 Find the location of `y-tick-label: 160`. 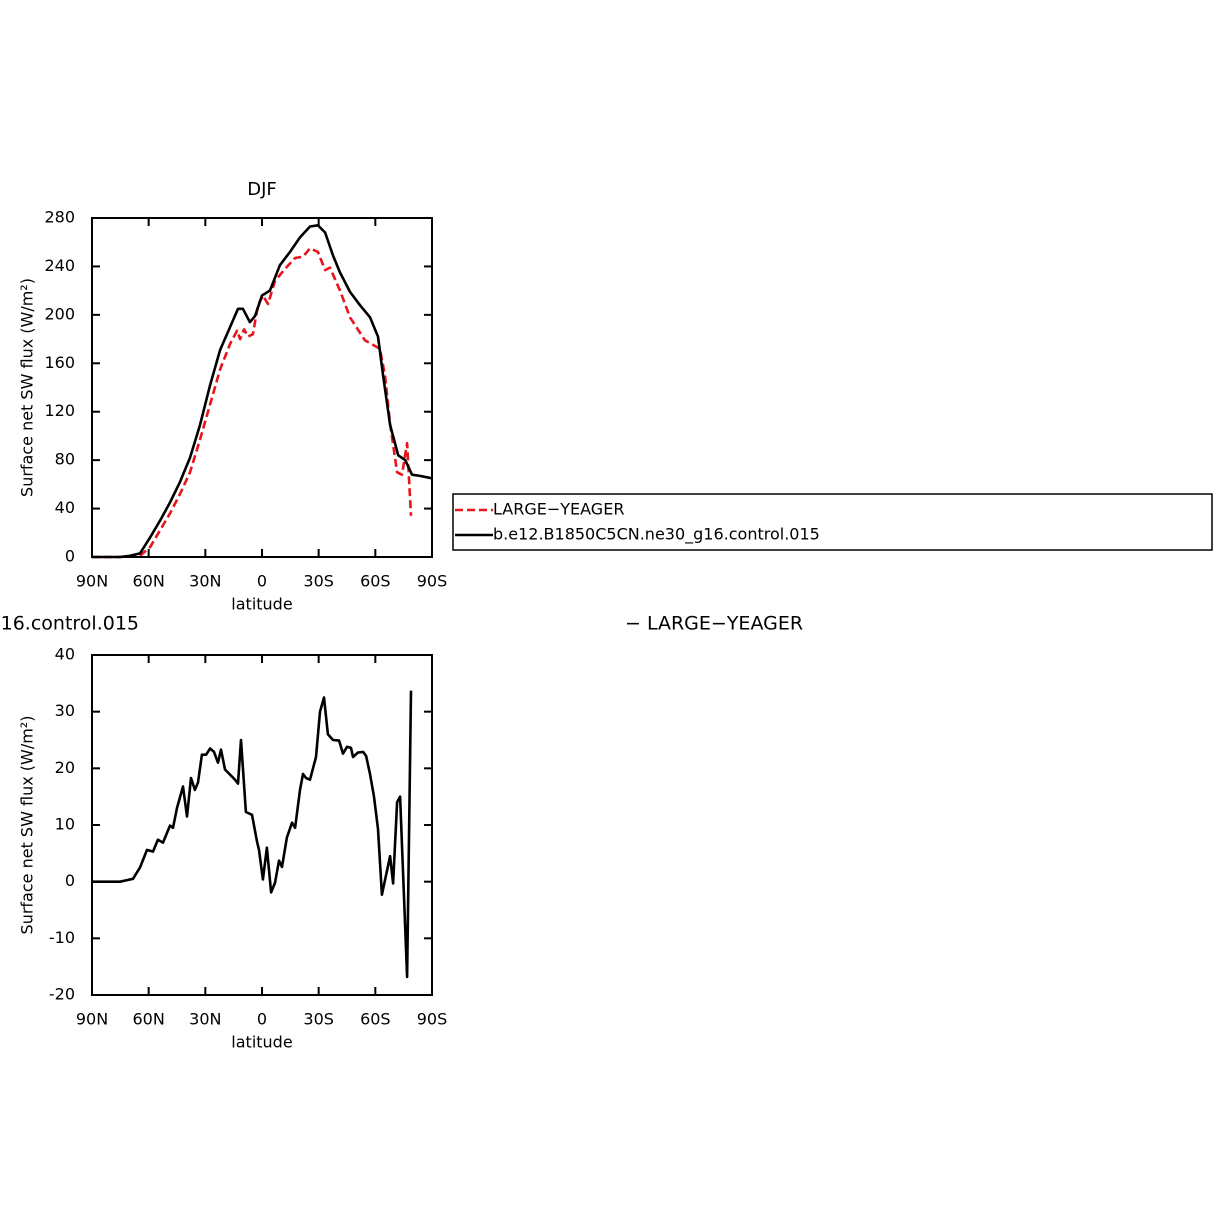

y-tick-label: 160 is located at coordinates (59, 362).